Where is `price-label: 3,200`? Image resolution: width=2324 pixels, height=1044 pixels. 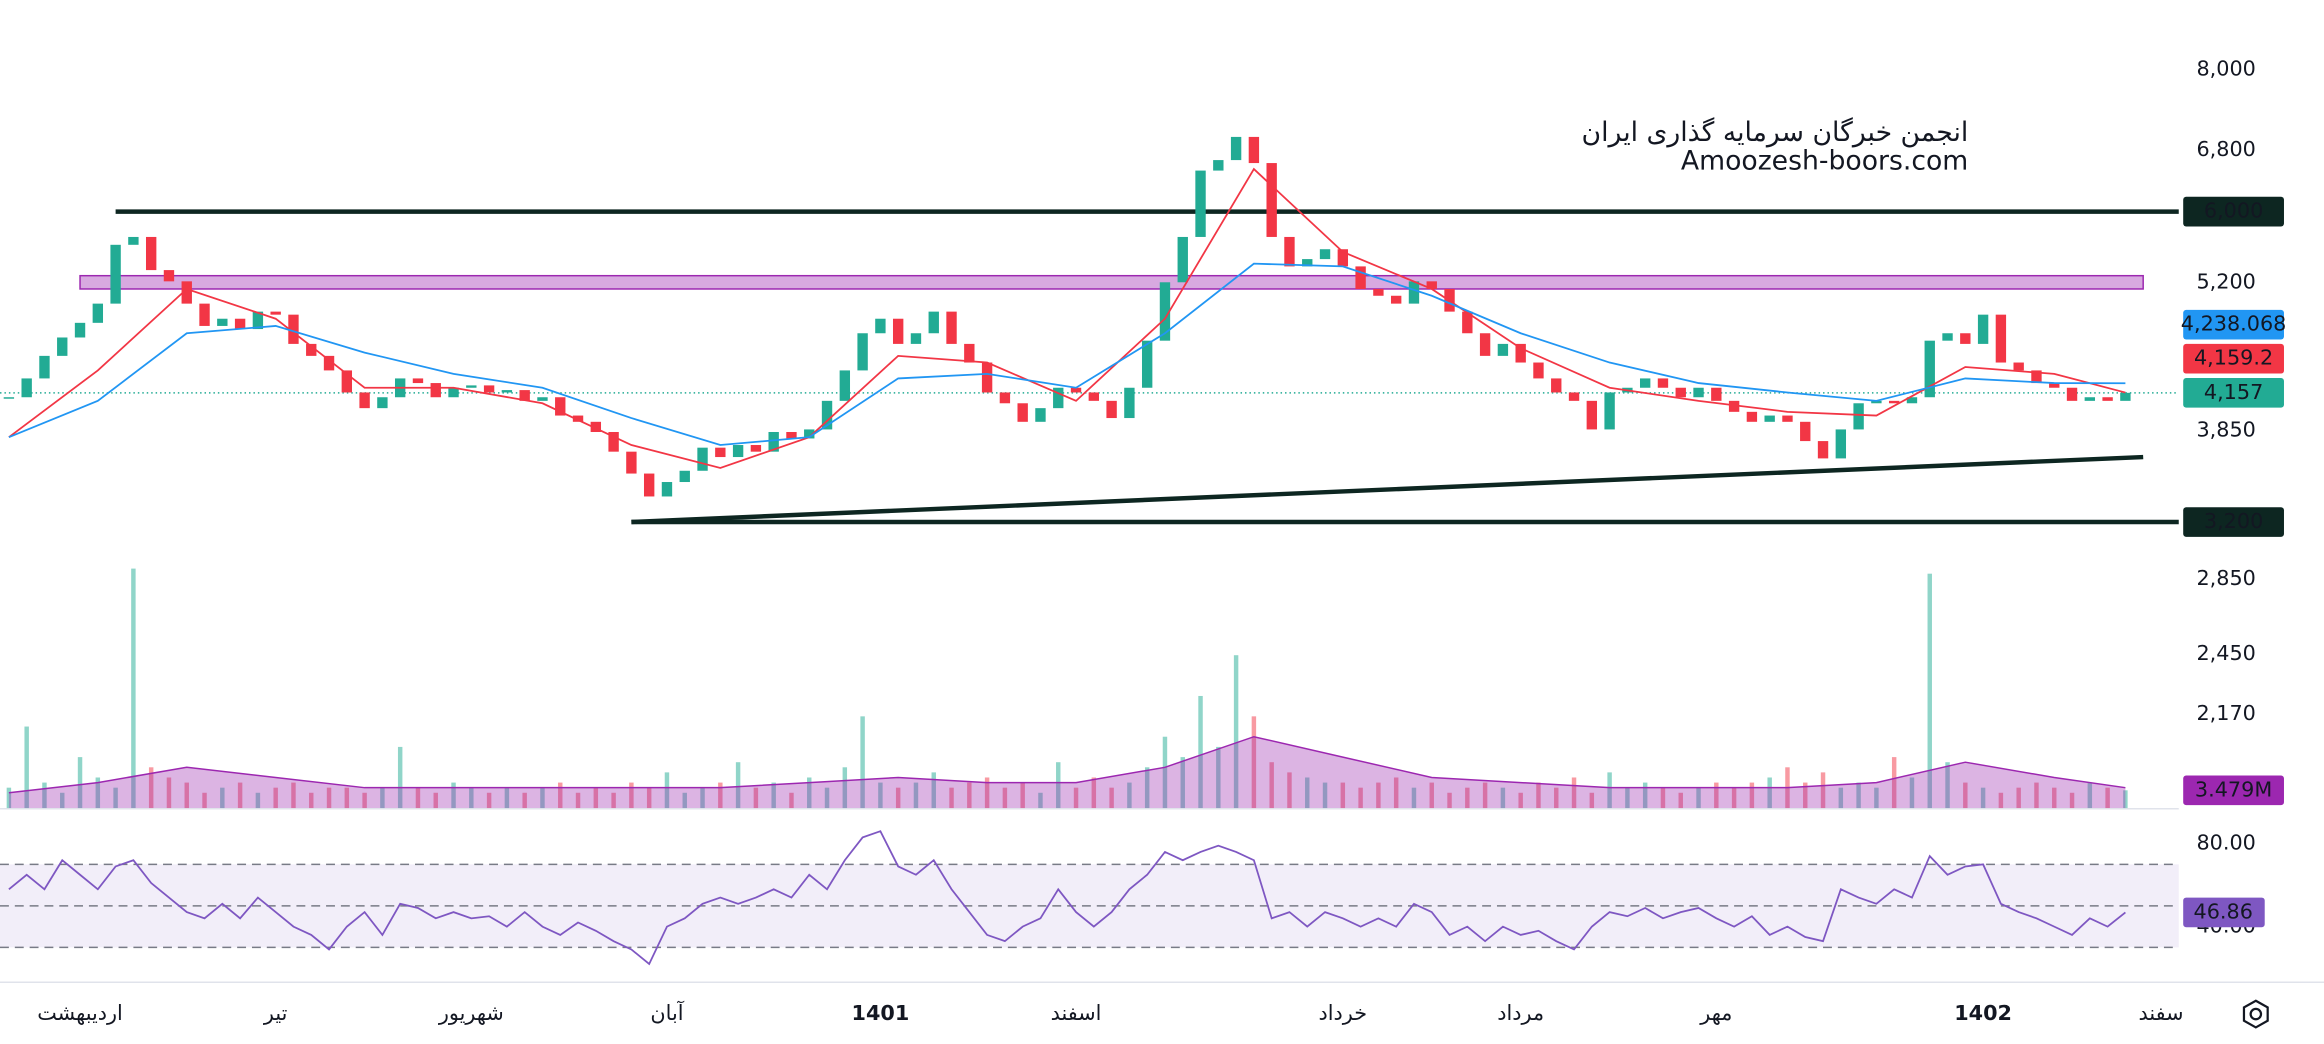 price-label: 3,200 is located at coordinates (2233, 521).